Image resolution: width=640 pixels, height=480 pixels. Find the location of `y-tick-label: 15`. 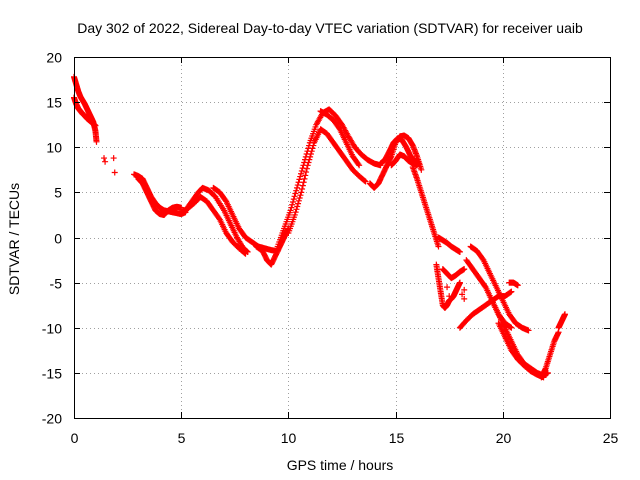

y-tick-label: 15 is located at coordinates (54, 103).